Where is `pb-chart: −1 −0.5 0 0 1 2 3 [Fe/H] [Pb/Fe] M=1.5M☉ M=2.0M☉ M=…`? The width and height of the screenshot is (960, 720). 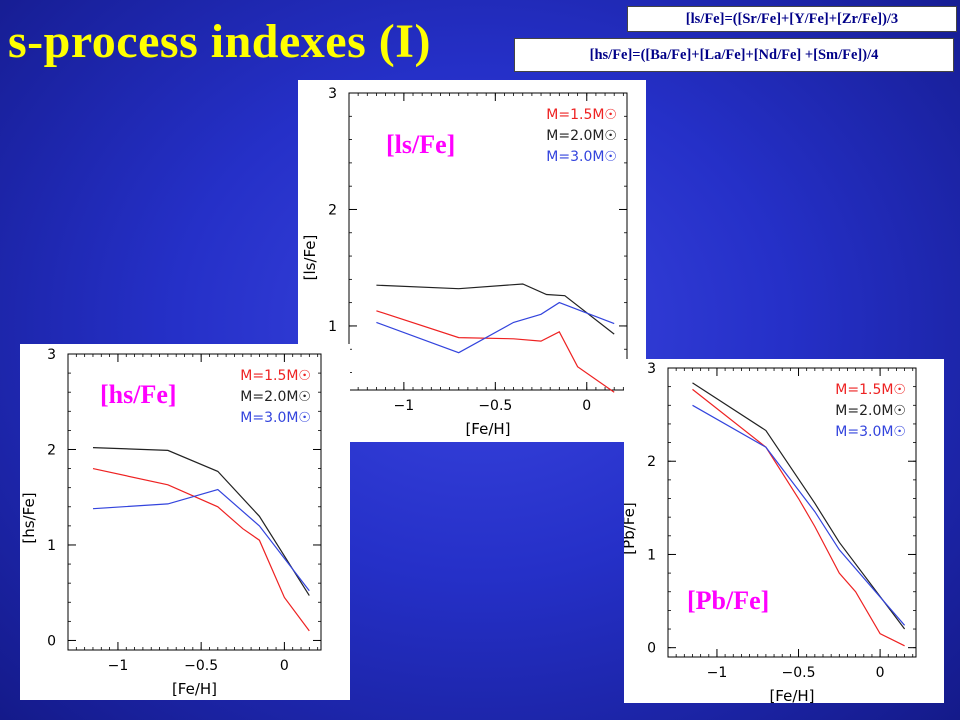 pb-chart: −1 −0.5 0 0 1 2 3 [Fe/H] [Pb/Fe] M=1.5M☉ M=2.0M☉ M=… is located at coordinates (770, 532).